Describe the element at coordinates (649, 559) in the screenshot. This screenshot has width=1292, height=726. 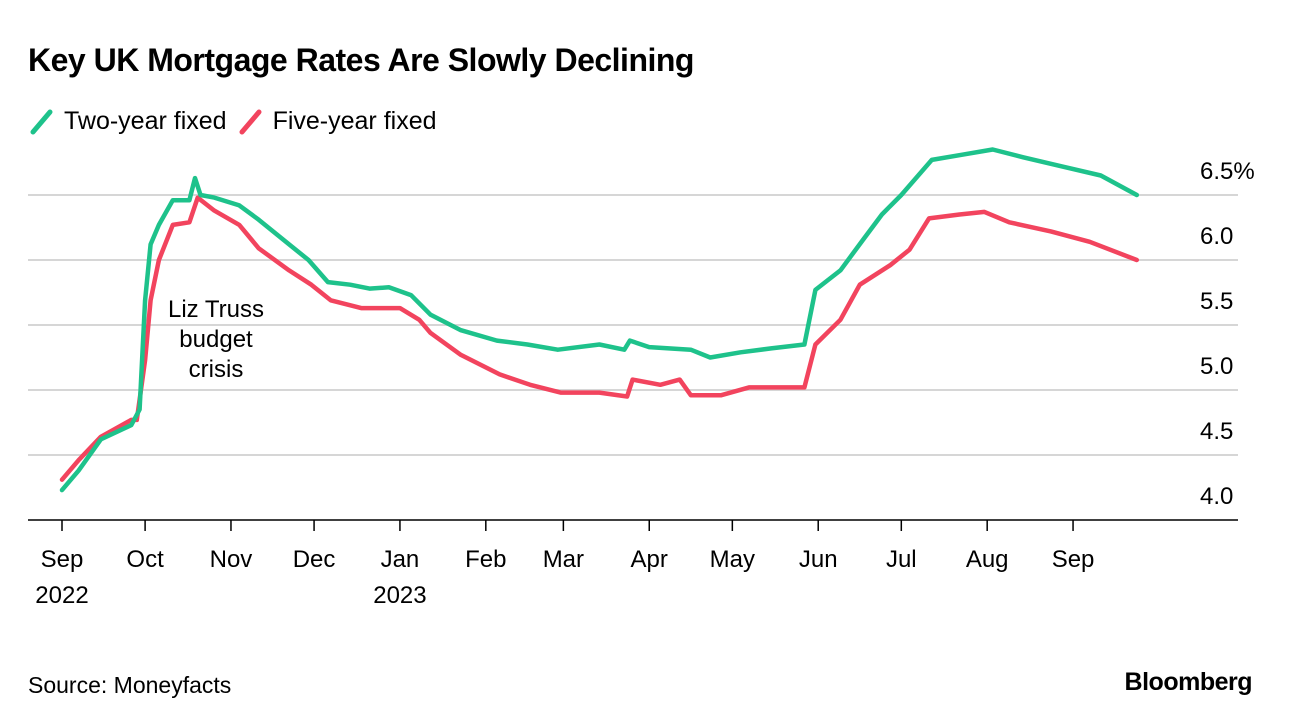
I see `x-tick-label: Apr` at that location.